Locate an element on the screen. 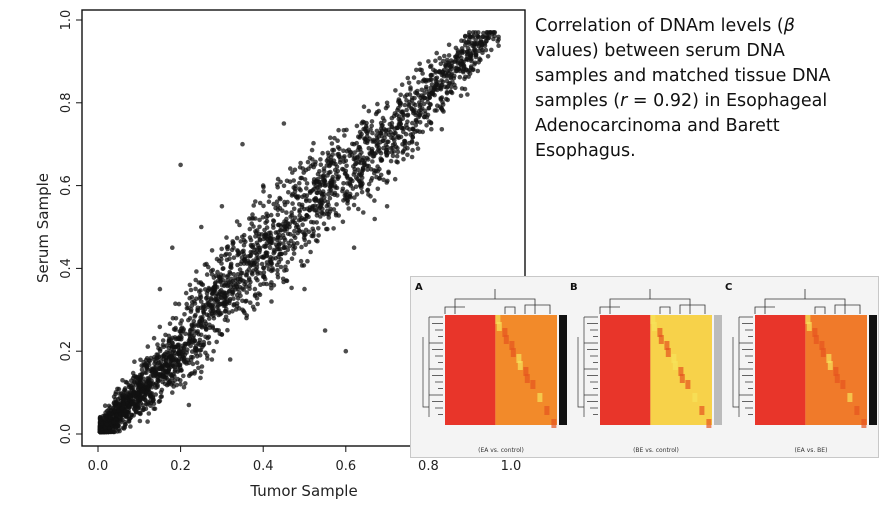  panel-subtitle: (EA vs. control) is located at coordinates (501, 450).